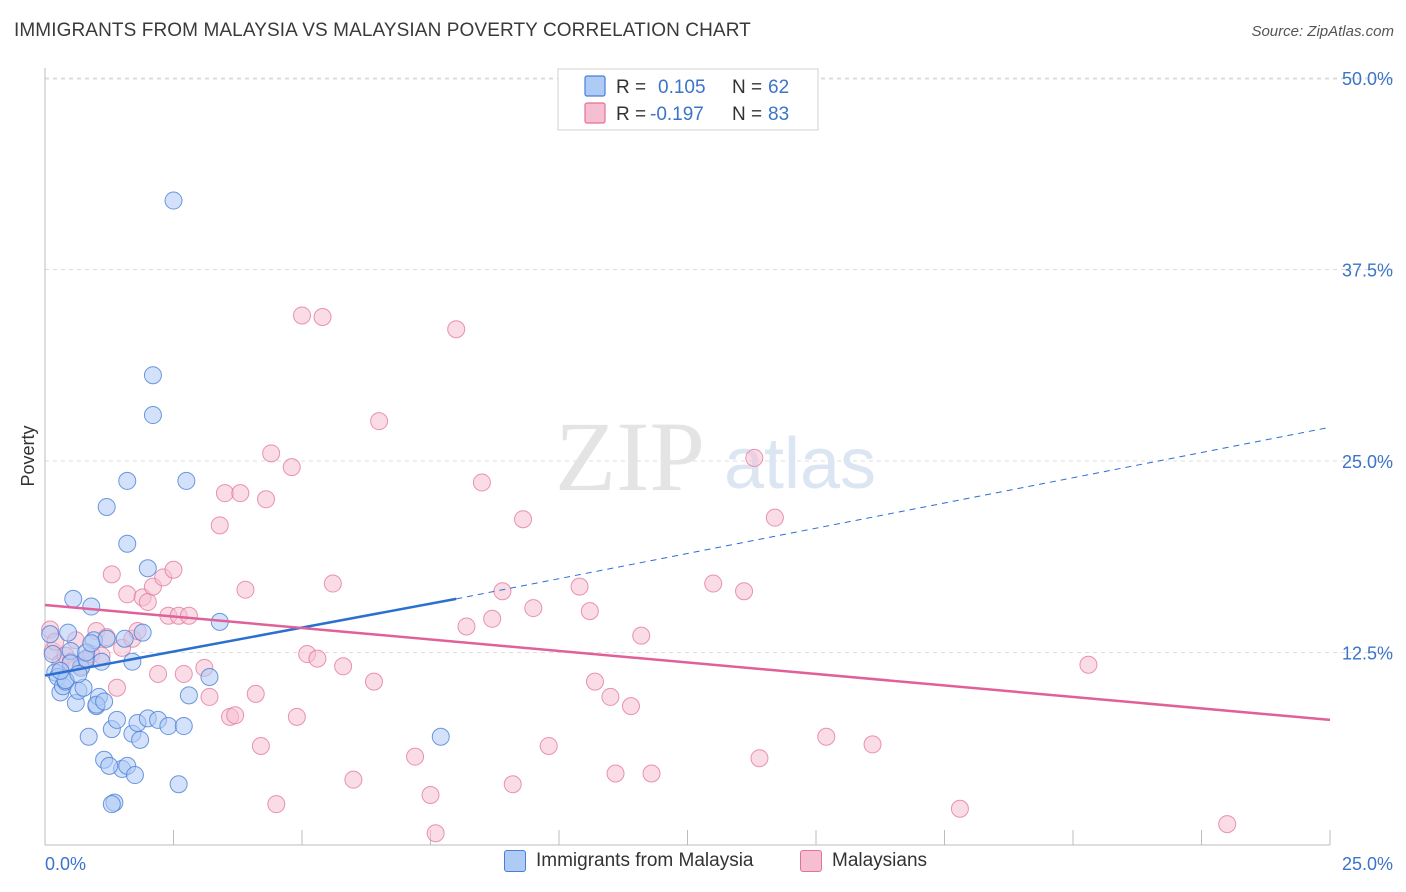  I want to click on legend-swatch-pink, so click(595, 113).